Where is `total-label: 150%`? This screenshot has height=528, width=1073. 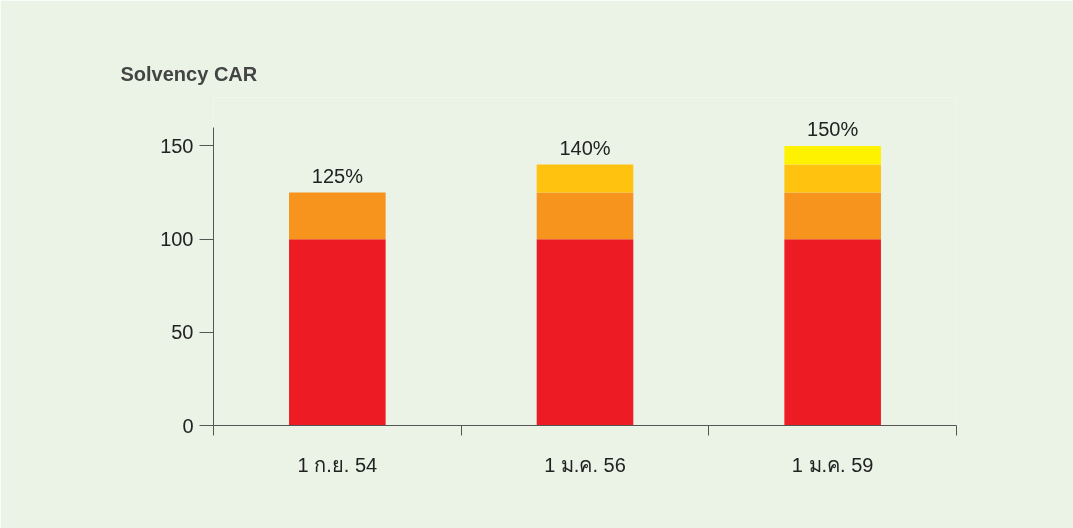
total-label: 150% is located at coordinates (833, 128).